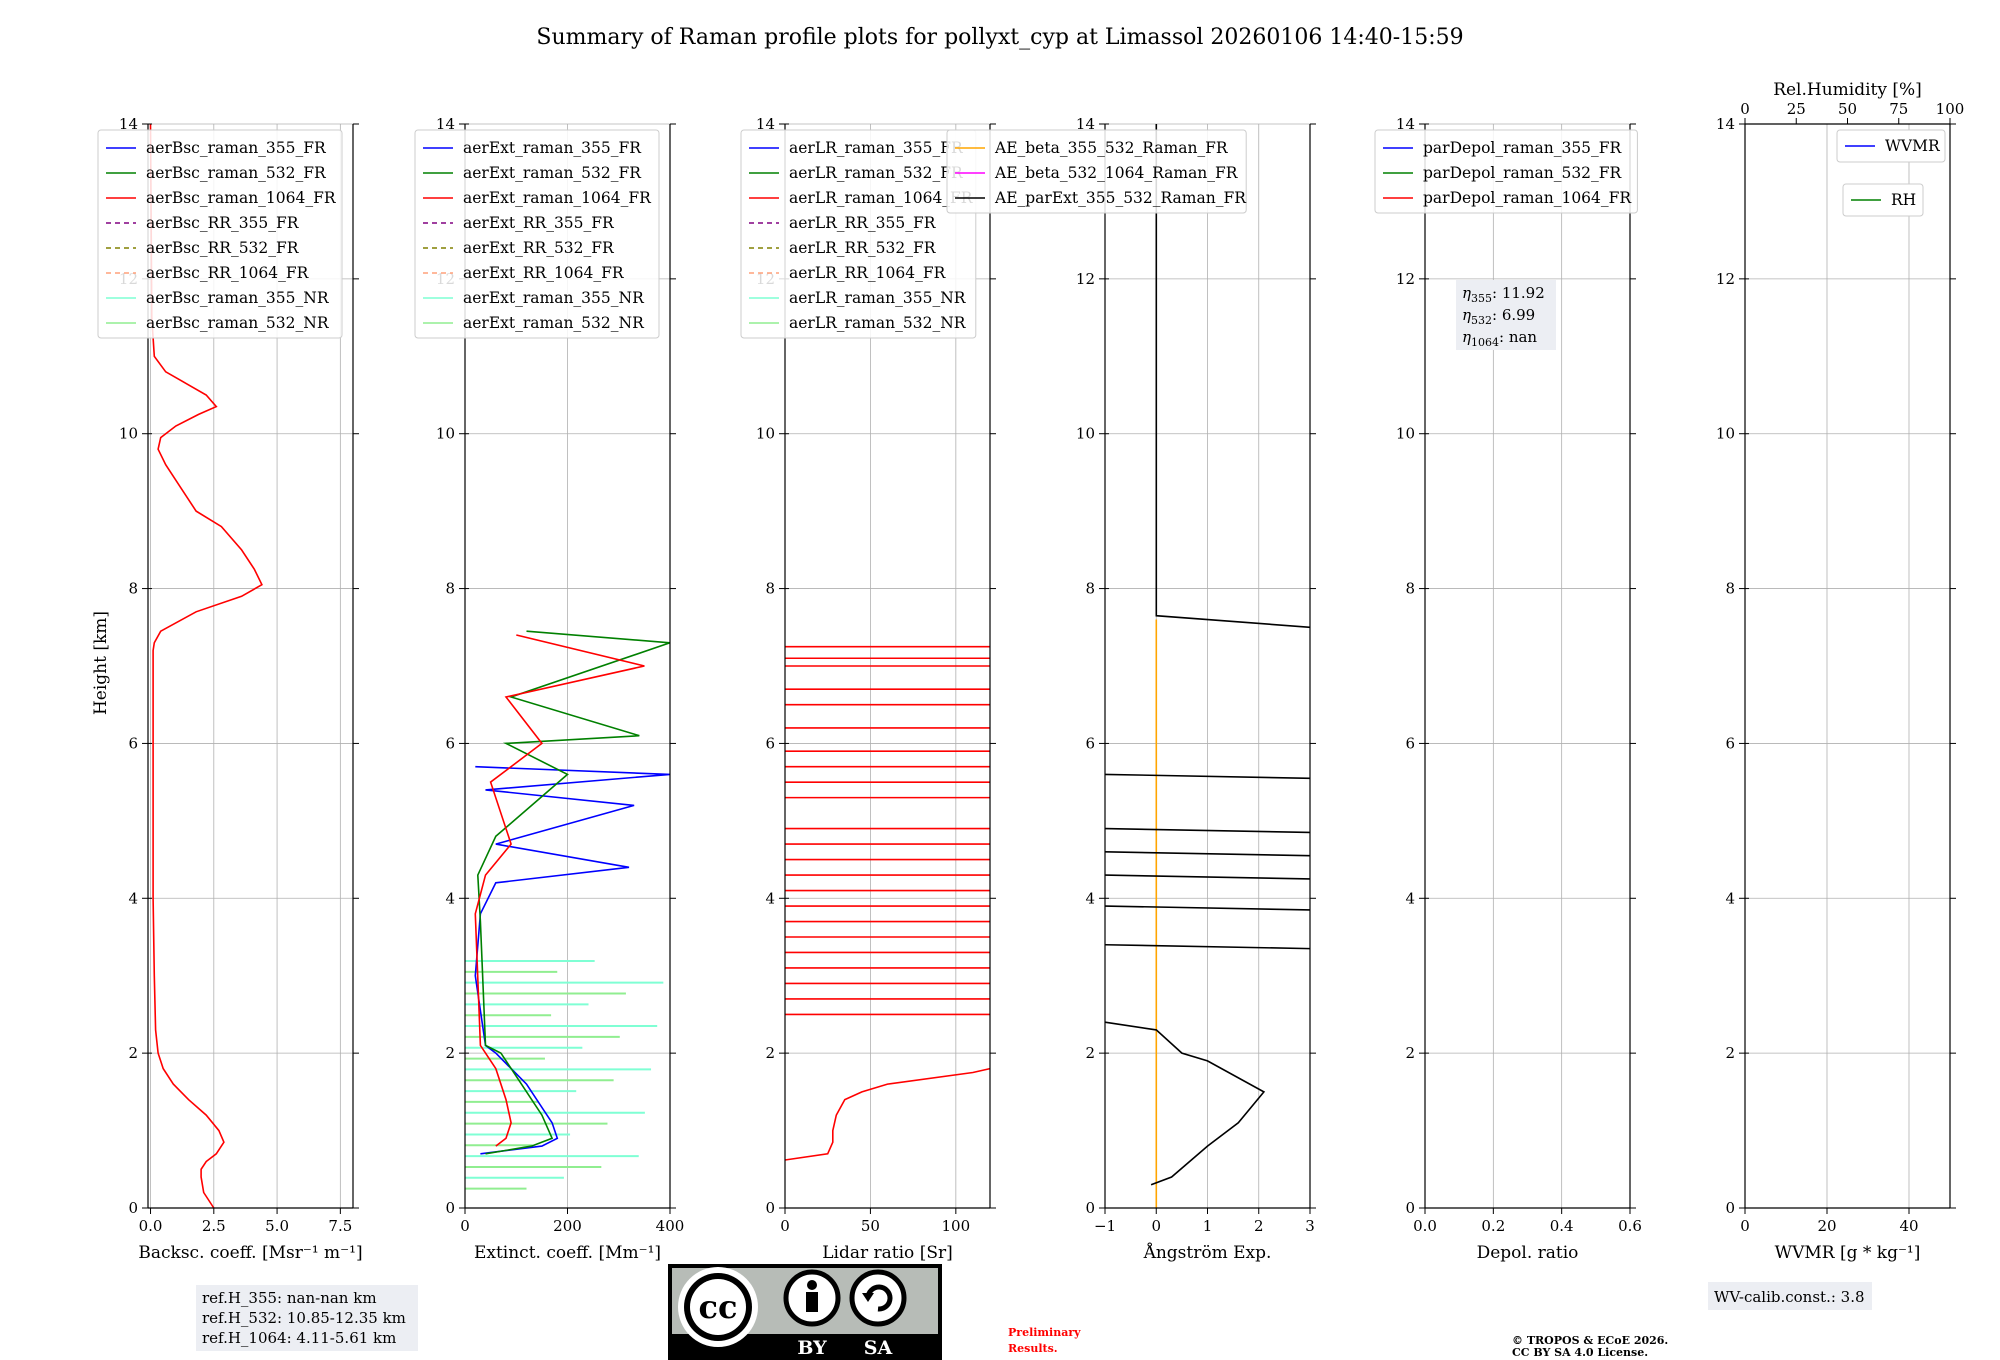 This screenshot has height=1360, width=2000. What do you see at coordinates (552, 173) in the screenshot?
I see `legend-entry-aerExt_raman_532_FR: aerExt_raman_532_FR` at bounding box center [552, 173].